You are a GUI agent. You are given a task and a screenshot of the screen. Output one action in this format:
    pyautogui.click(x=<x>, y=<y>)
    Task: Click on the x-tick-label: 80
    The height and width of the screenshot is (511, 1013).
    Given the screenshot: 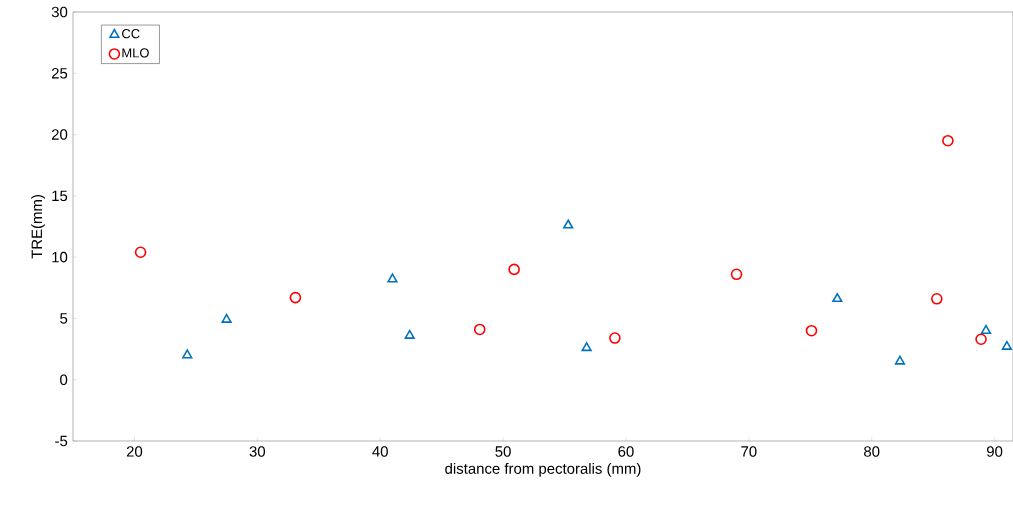 What is the action you would take?
    pyautogui.click(x=872, y=451)
    